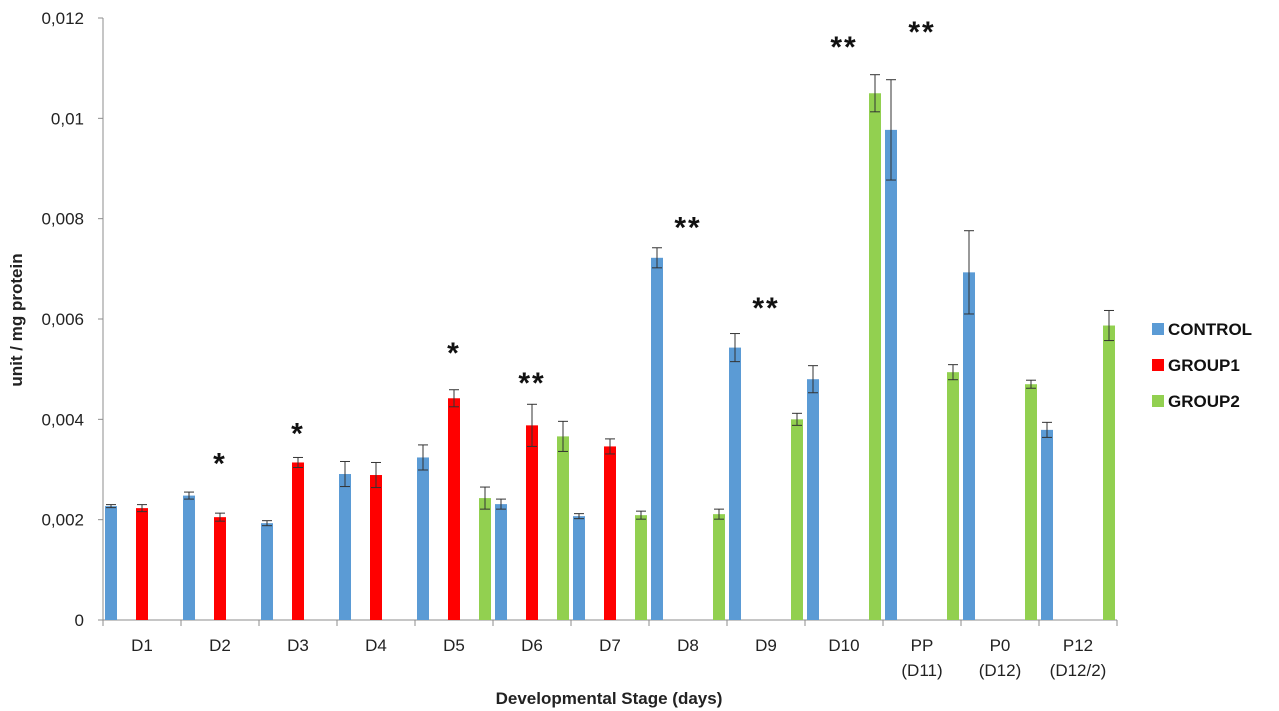 This screenshot has width=1279, height=711. Describe the element at coordinates (1158, 329) in the screenshot. I see `legend-swatch-control` at that location.